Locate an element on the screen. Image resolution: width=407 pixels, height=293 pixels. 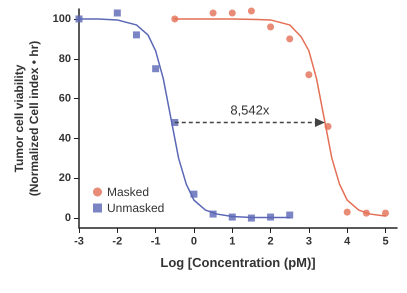
y-tick-label: 100 is located at coordinates (61, 18).